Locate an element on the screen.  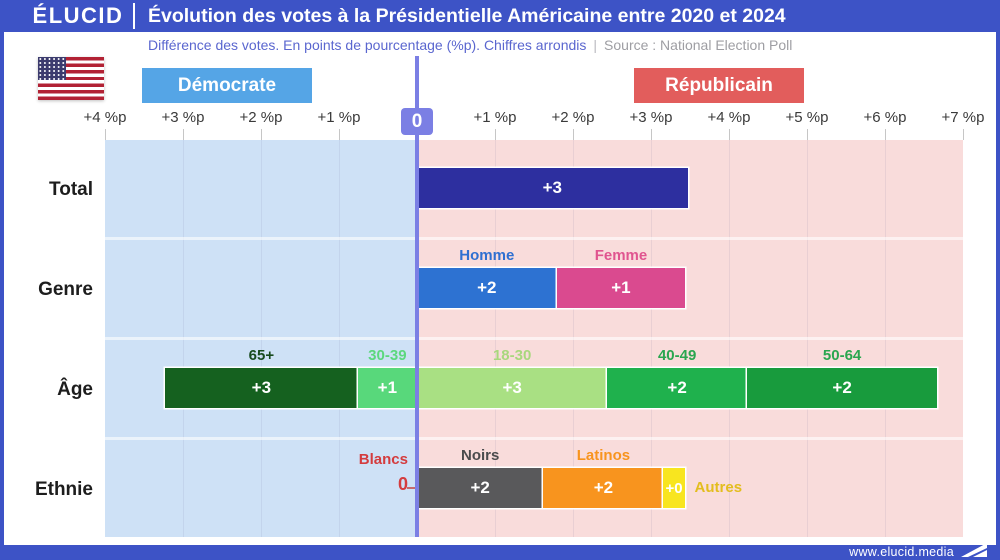
axis-tick-label: +6 %p is located at coordinates (885, 117).